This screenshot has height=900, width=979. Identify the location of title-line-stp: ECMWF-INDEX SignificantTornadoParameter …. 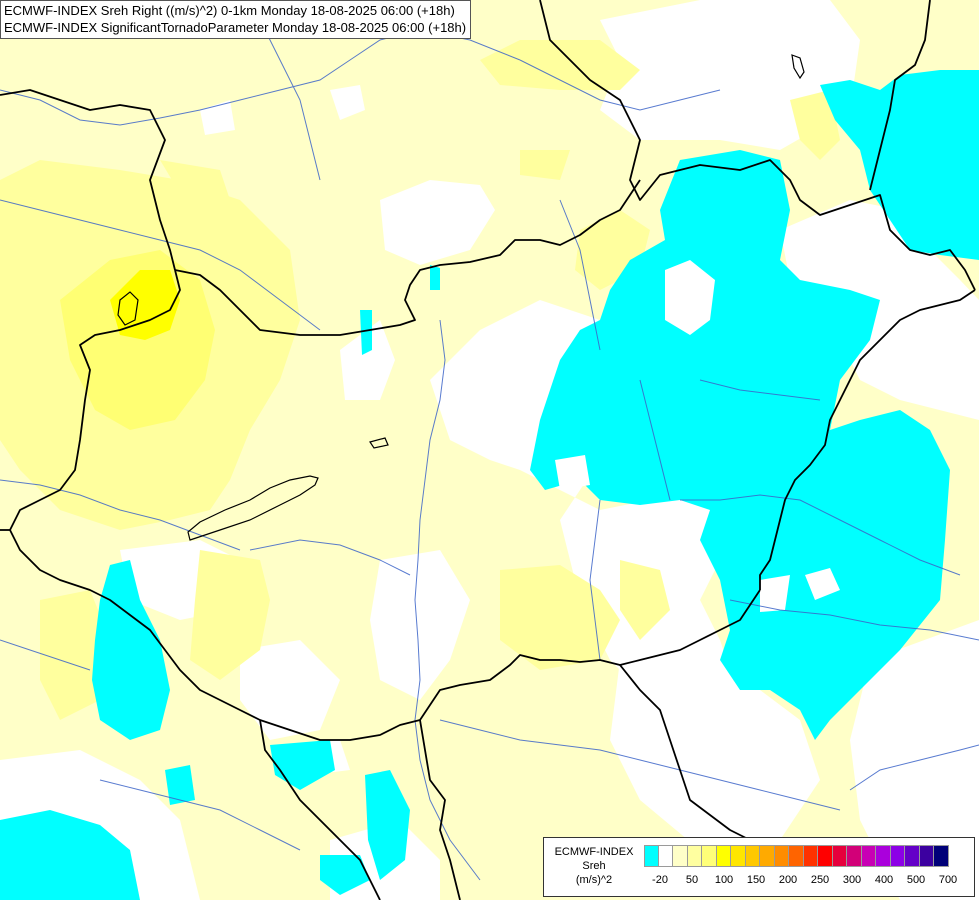
(235, 27).